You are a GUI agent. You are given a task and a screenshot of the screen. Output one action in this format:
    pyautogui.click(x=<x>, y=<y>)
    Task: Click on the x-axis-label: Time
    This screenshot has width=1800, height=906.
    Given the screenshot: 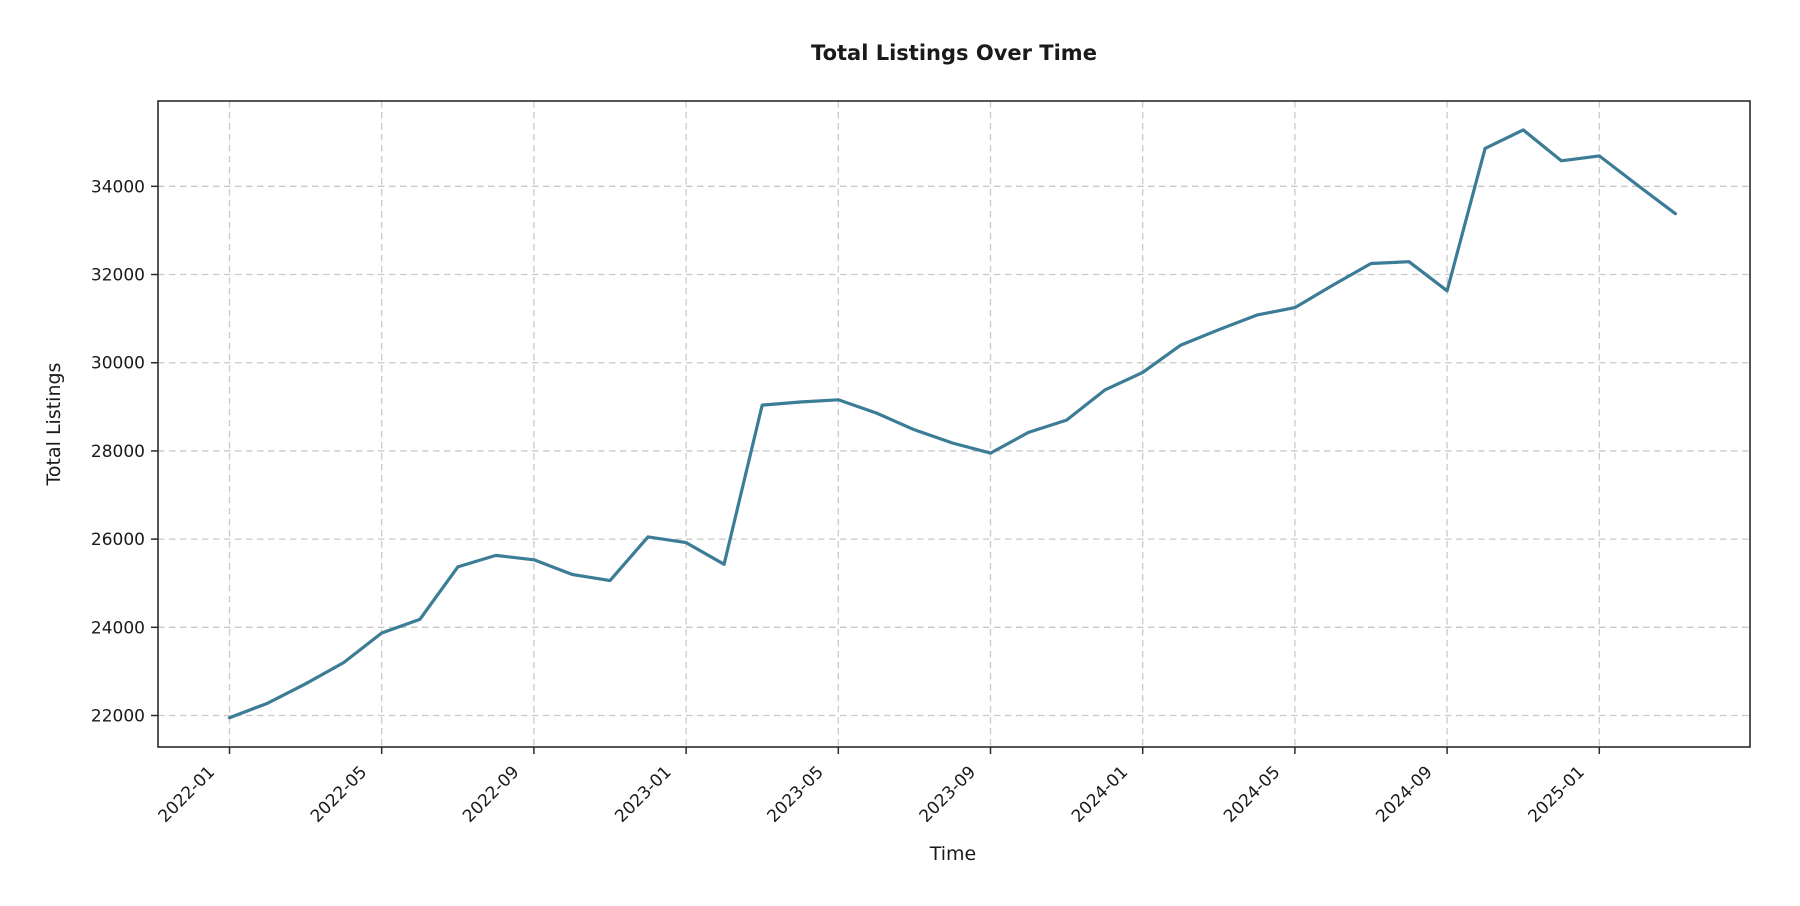 What is the action you would take?
    pyautogui.click(x=953, y=854)
    